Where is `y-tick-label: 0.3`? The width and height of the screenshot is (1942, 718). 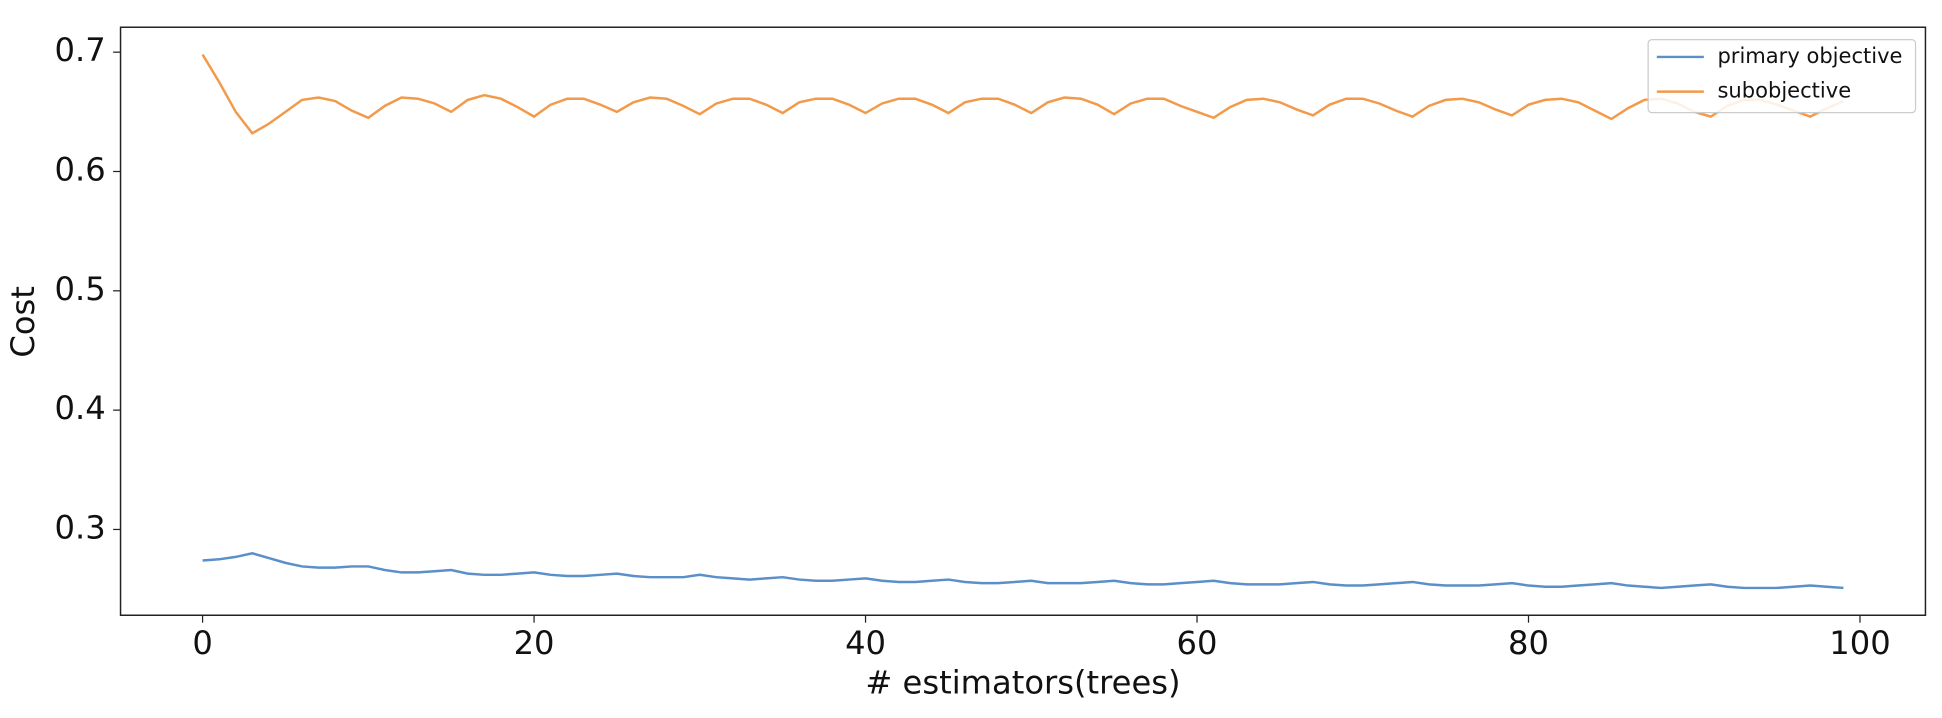 y-tick-label: 0.3 is located at coordinates (80, 527).